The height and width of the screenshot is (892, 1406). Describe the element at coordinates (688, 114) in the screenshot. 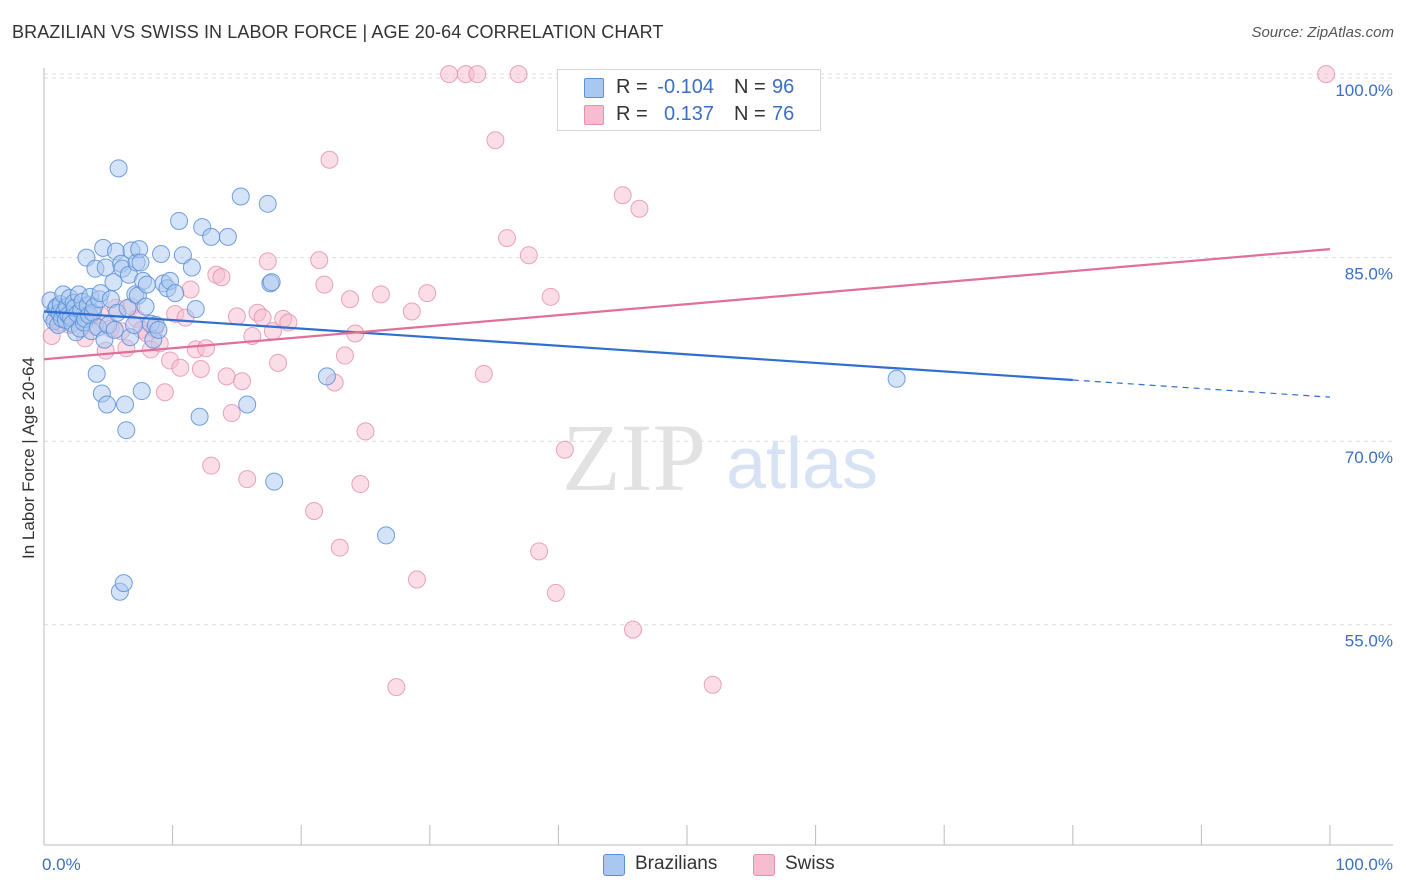

I see `legend-r-value: 0.137` at that location.